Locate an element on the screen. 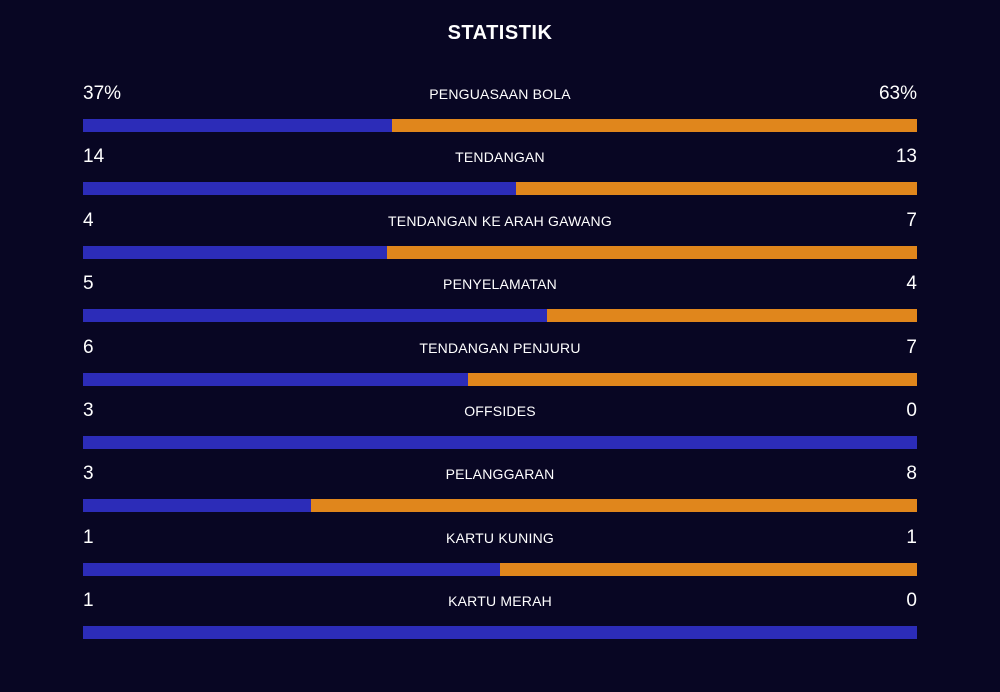 Image resolution: width=1000 pixels, height=692 pixels. stat-label: KARTU MERAH is located at coordinates (500, 601).